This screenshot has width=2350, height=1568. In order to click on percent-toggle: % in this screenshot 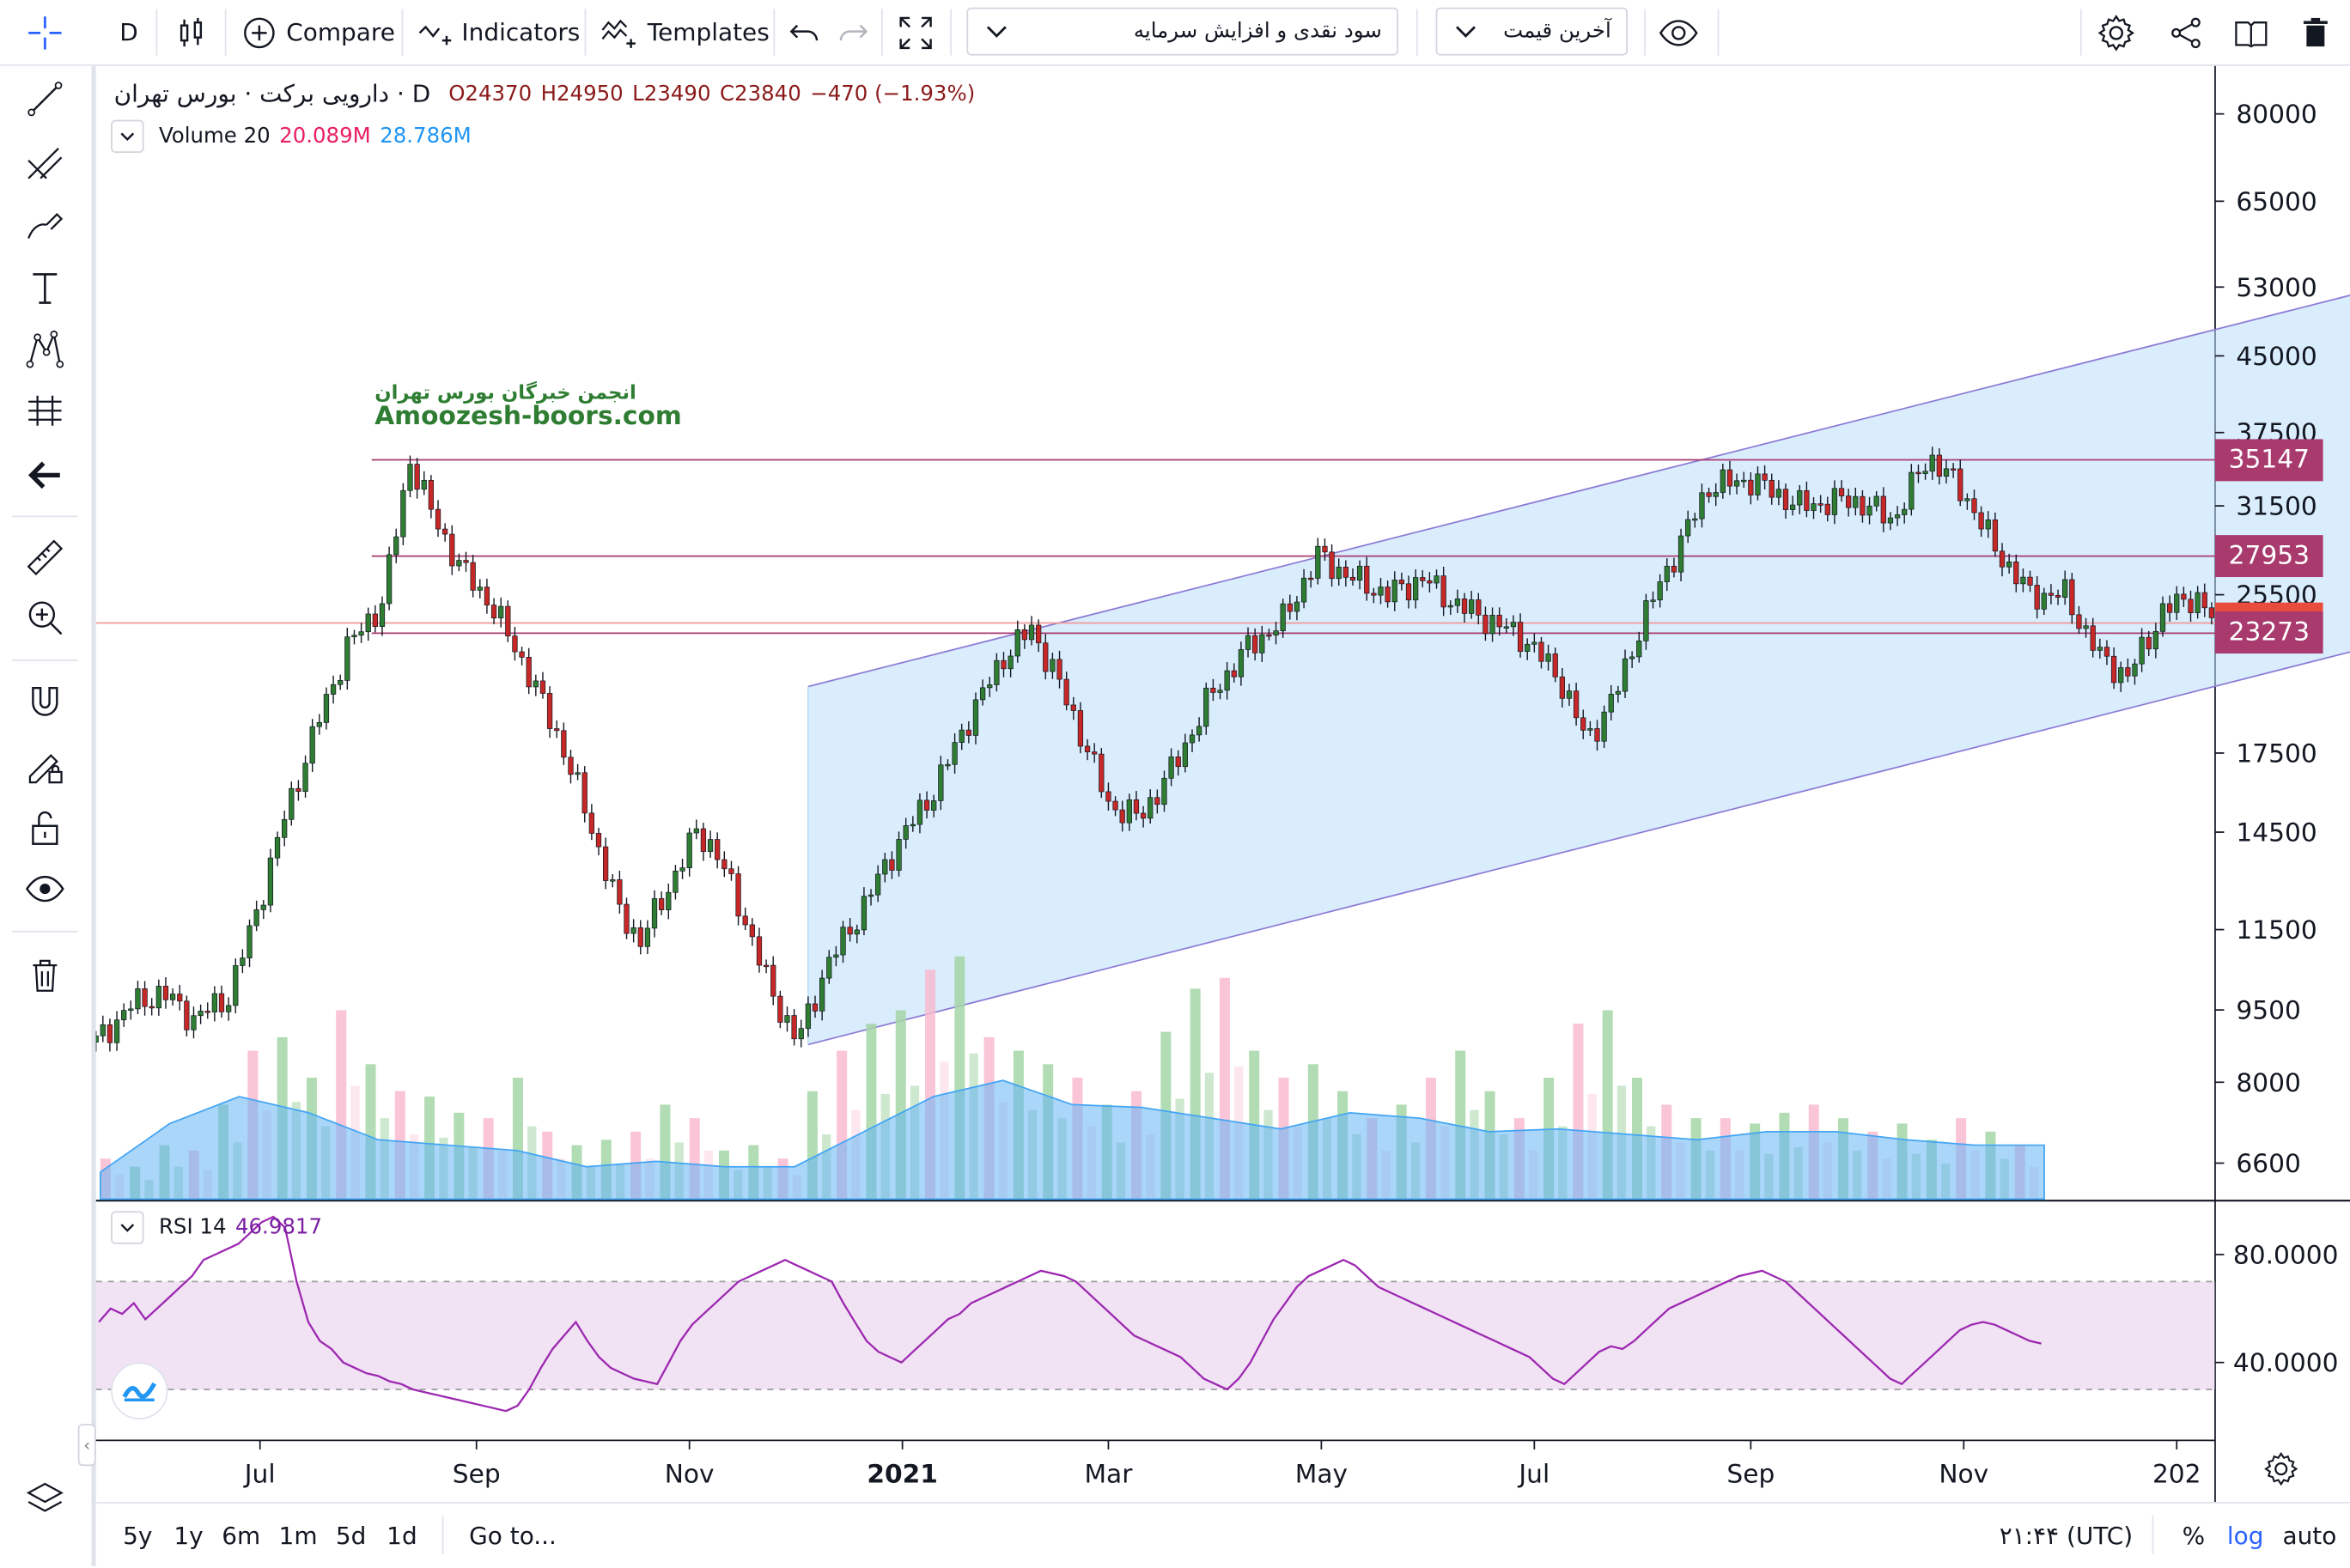, I will do `click(2194, 1534)`.